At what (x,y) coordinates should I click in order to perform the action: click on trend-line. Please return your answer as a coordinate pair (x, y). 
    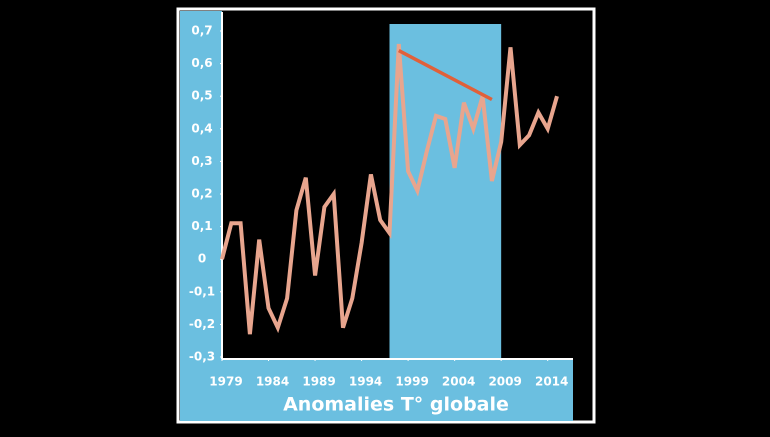
    Looking at the image, I should click on (445, 75).